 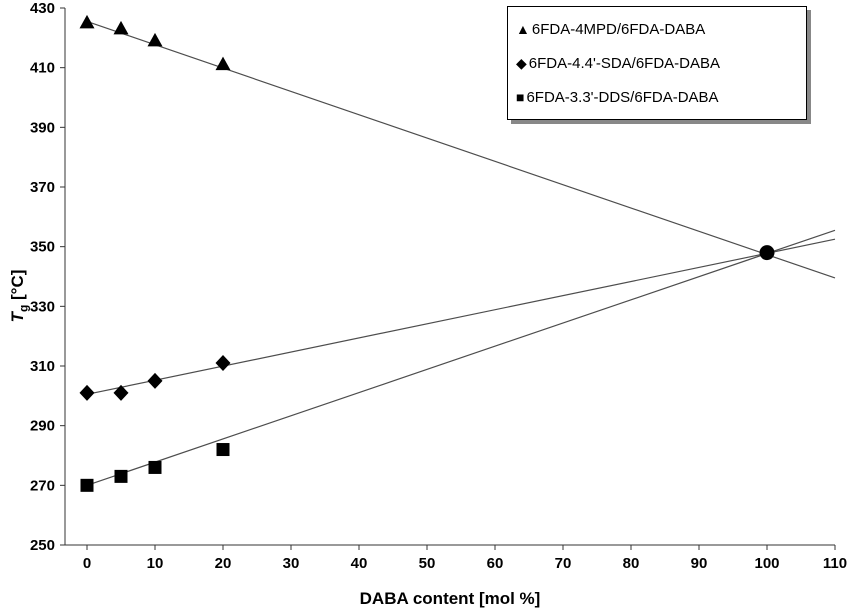 What do you see at coordinates (155, 563) in the screenshot?
I see `x-axis-tick-label: 10` at bounding box center [155, 563].